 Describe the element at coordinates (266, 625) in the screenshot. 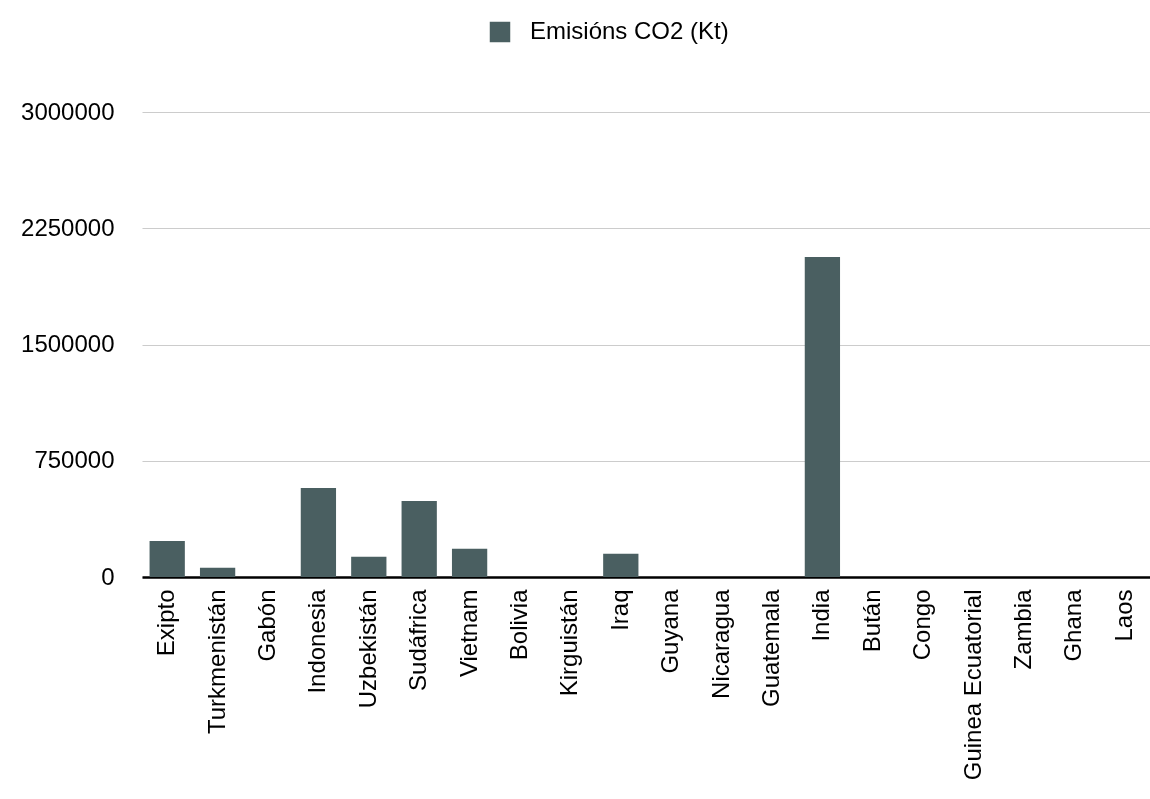

I see `x-tick-label: Gabón` at that location.